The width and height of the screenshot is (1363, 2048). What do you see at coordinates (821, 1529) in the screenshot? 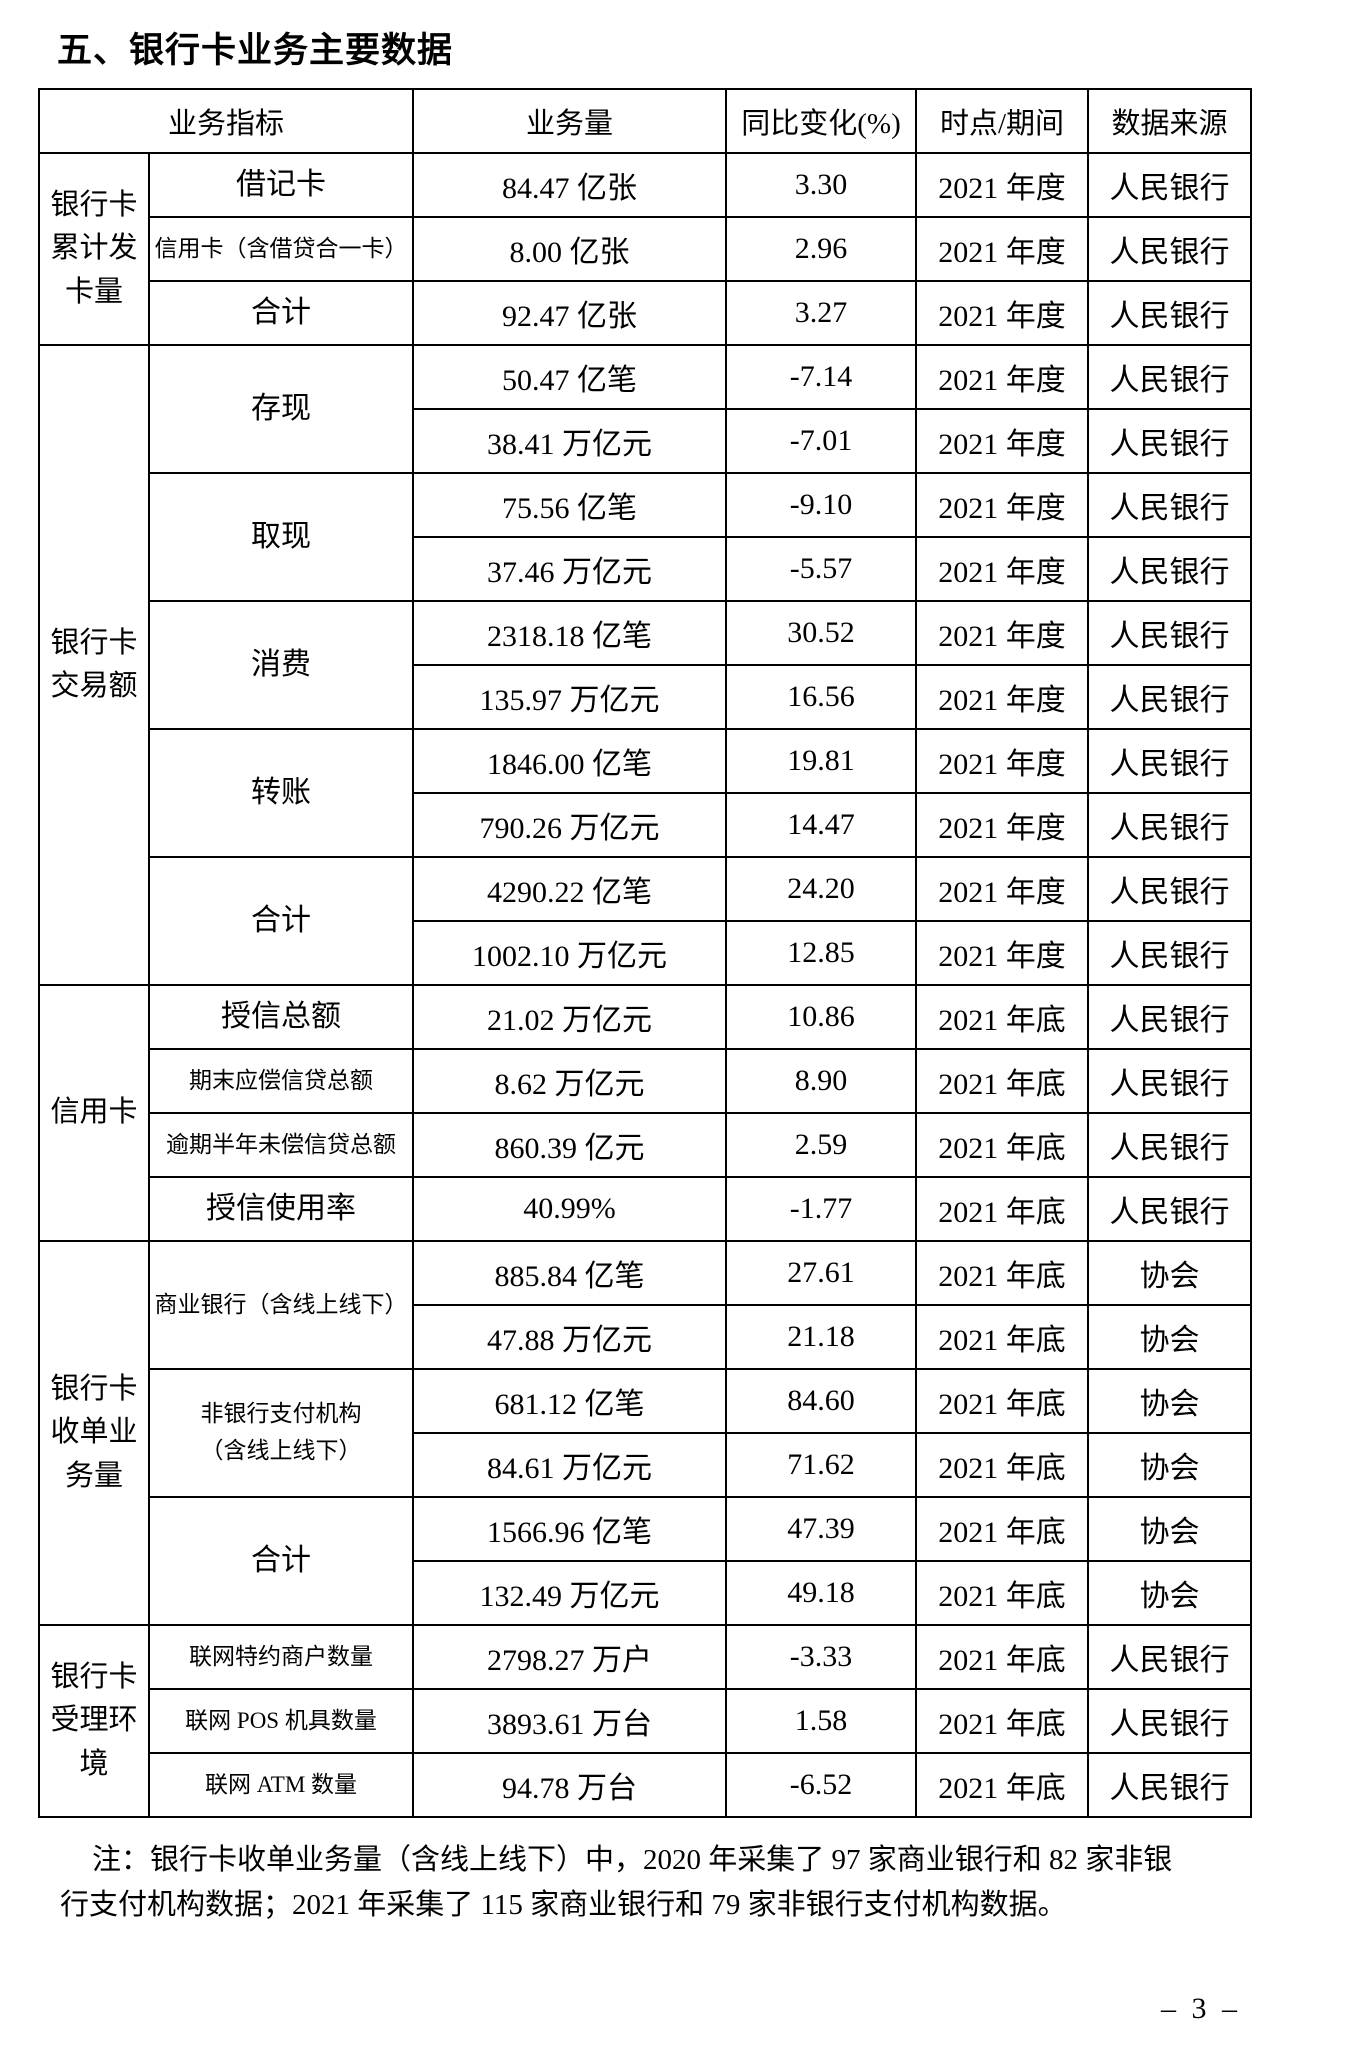
I see `cell-yoy: 47.39` at bounding box center [821, 1529].